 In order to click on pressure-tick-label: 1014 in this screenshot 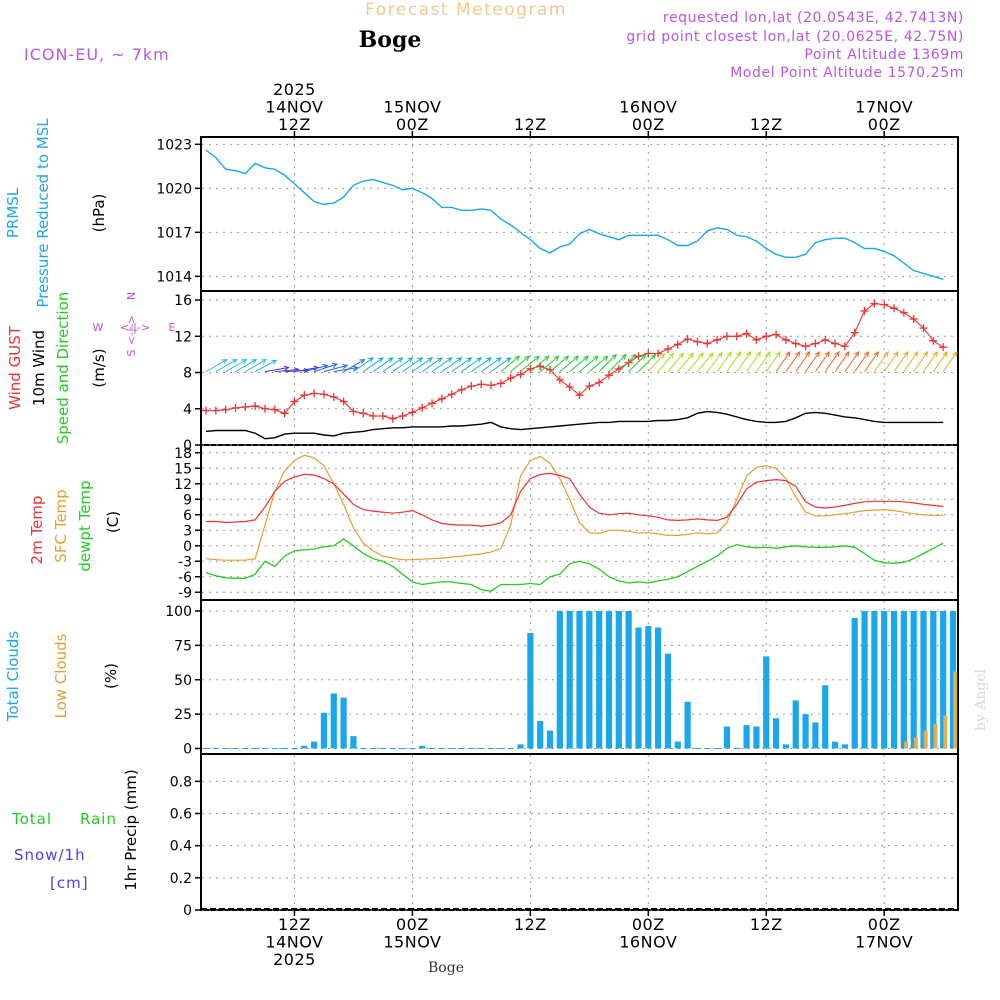, I will do `click(174, 277)`.